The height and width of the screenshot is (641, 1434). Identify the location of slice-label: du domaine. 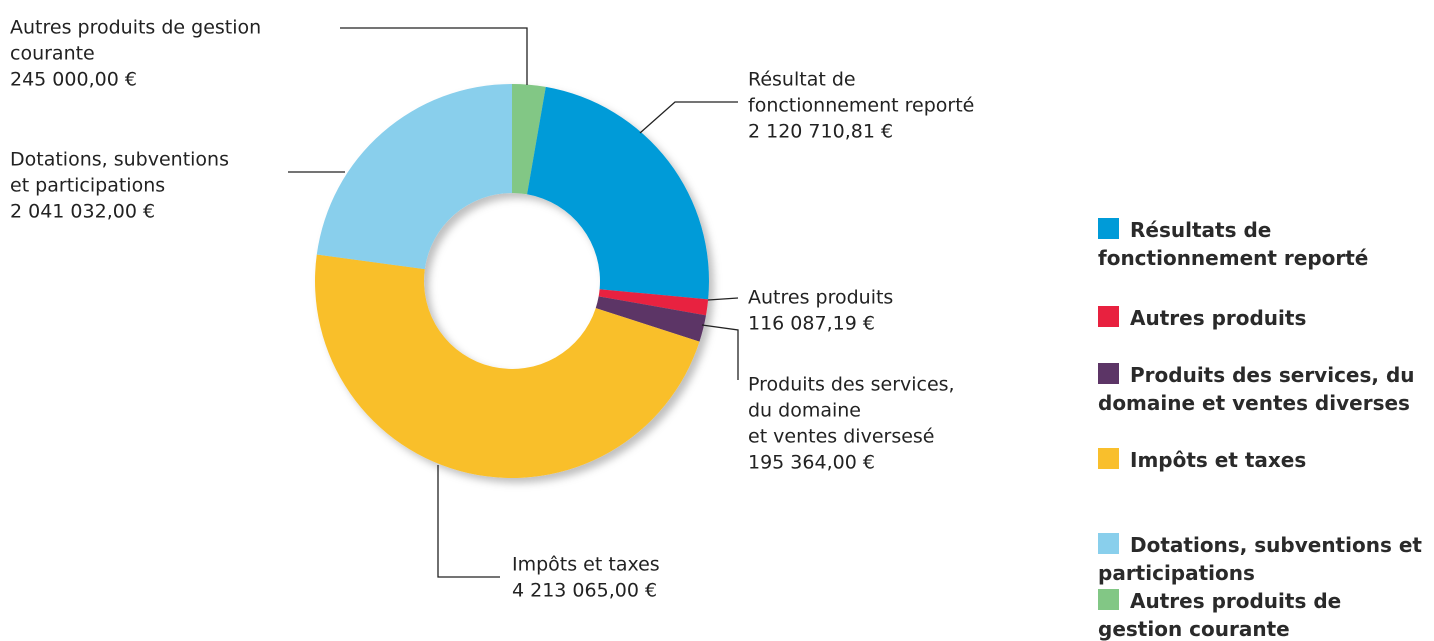
(804, 411).